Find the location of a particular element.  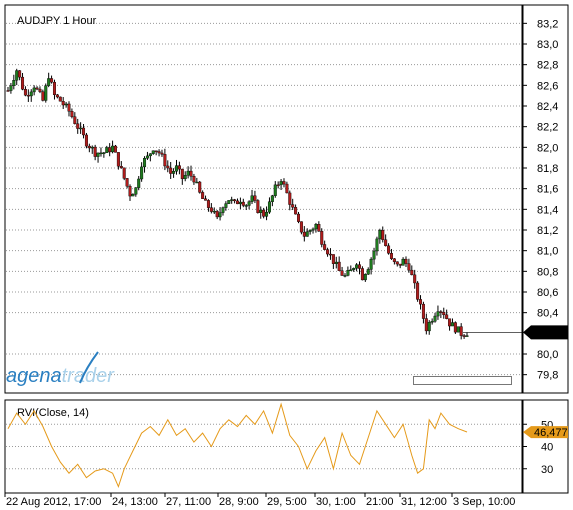

agena-trader-logo: agenatrader is located at coordinates (60, 376).